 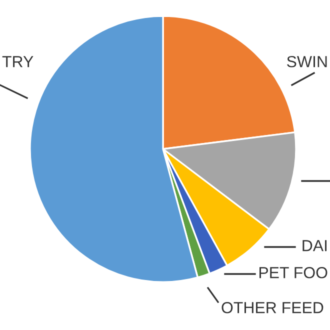 I want to click on slice-label: PET FOO, so click(x=293, y=272).